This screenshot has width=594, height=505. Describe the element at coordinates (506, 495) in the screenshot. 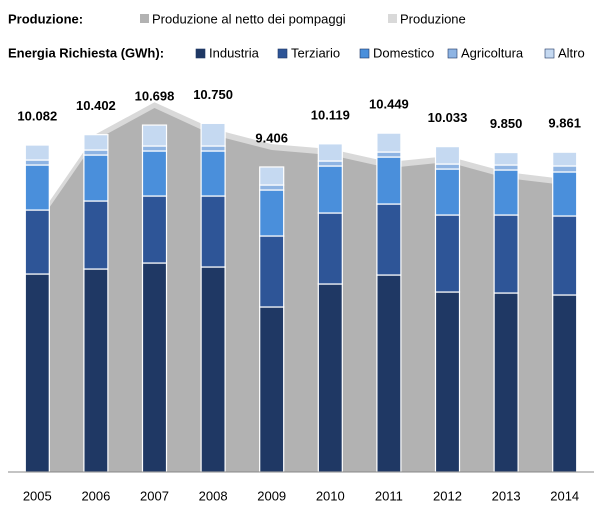

I see `x-tick-label: 2013` at that location.